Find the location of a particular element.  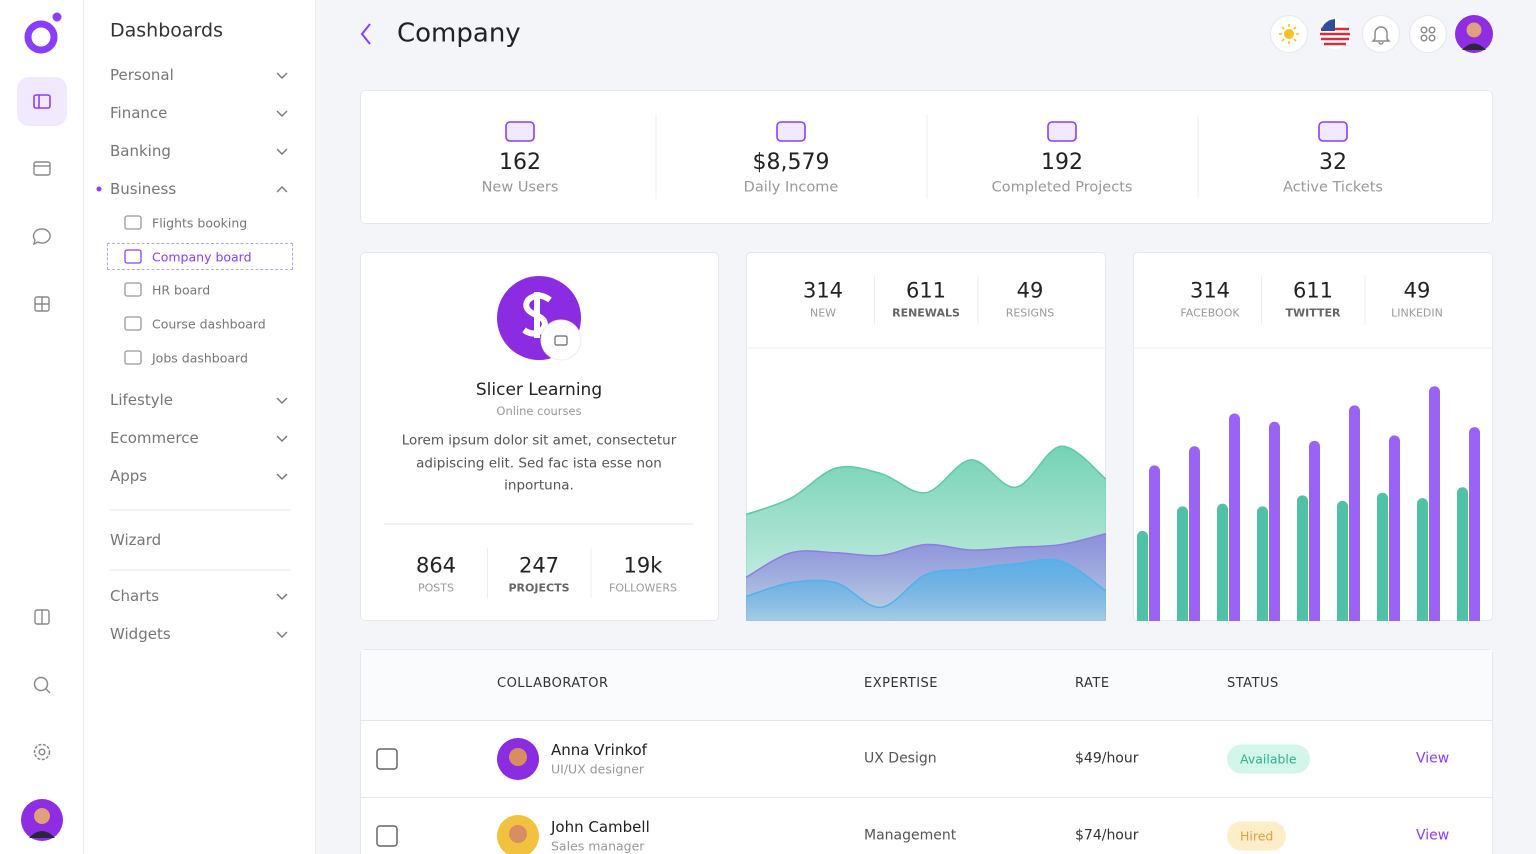

chart-plot is located at coordinates (1308, 503).